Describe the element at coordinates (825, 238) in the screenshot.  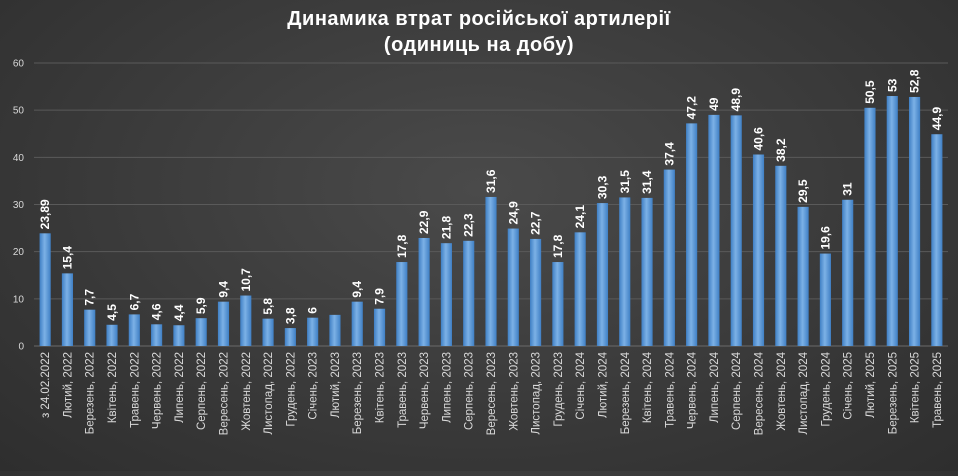
I see `data-label: 19,6` at that location.